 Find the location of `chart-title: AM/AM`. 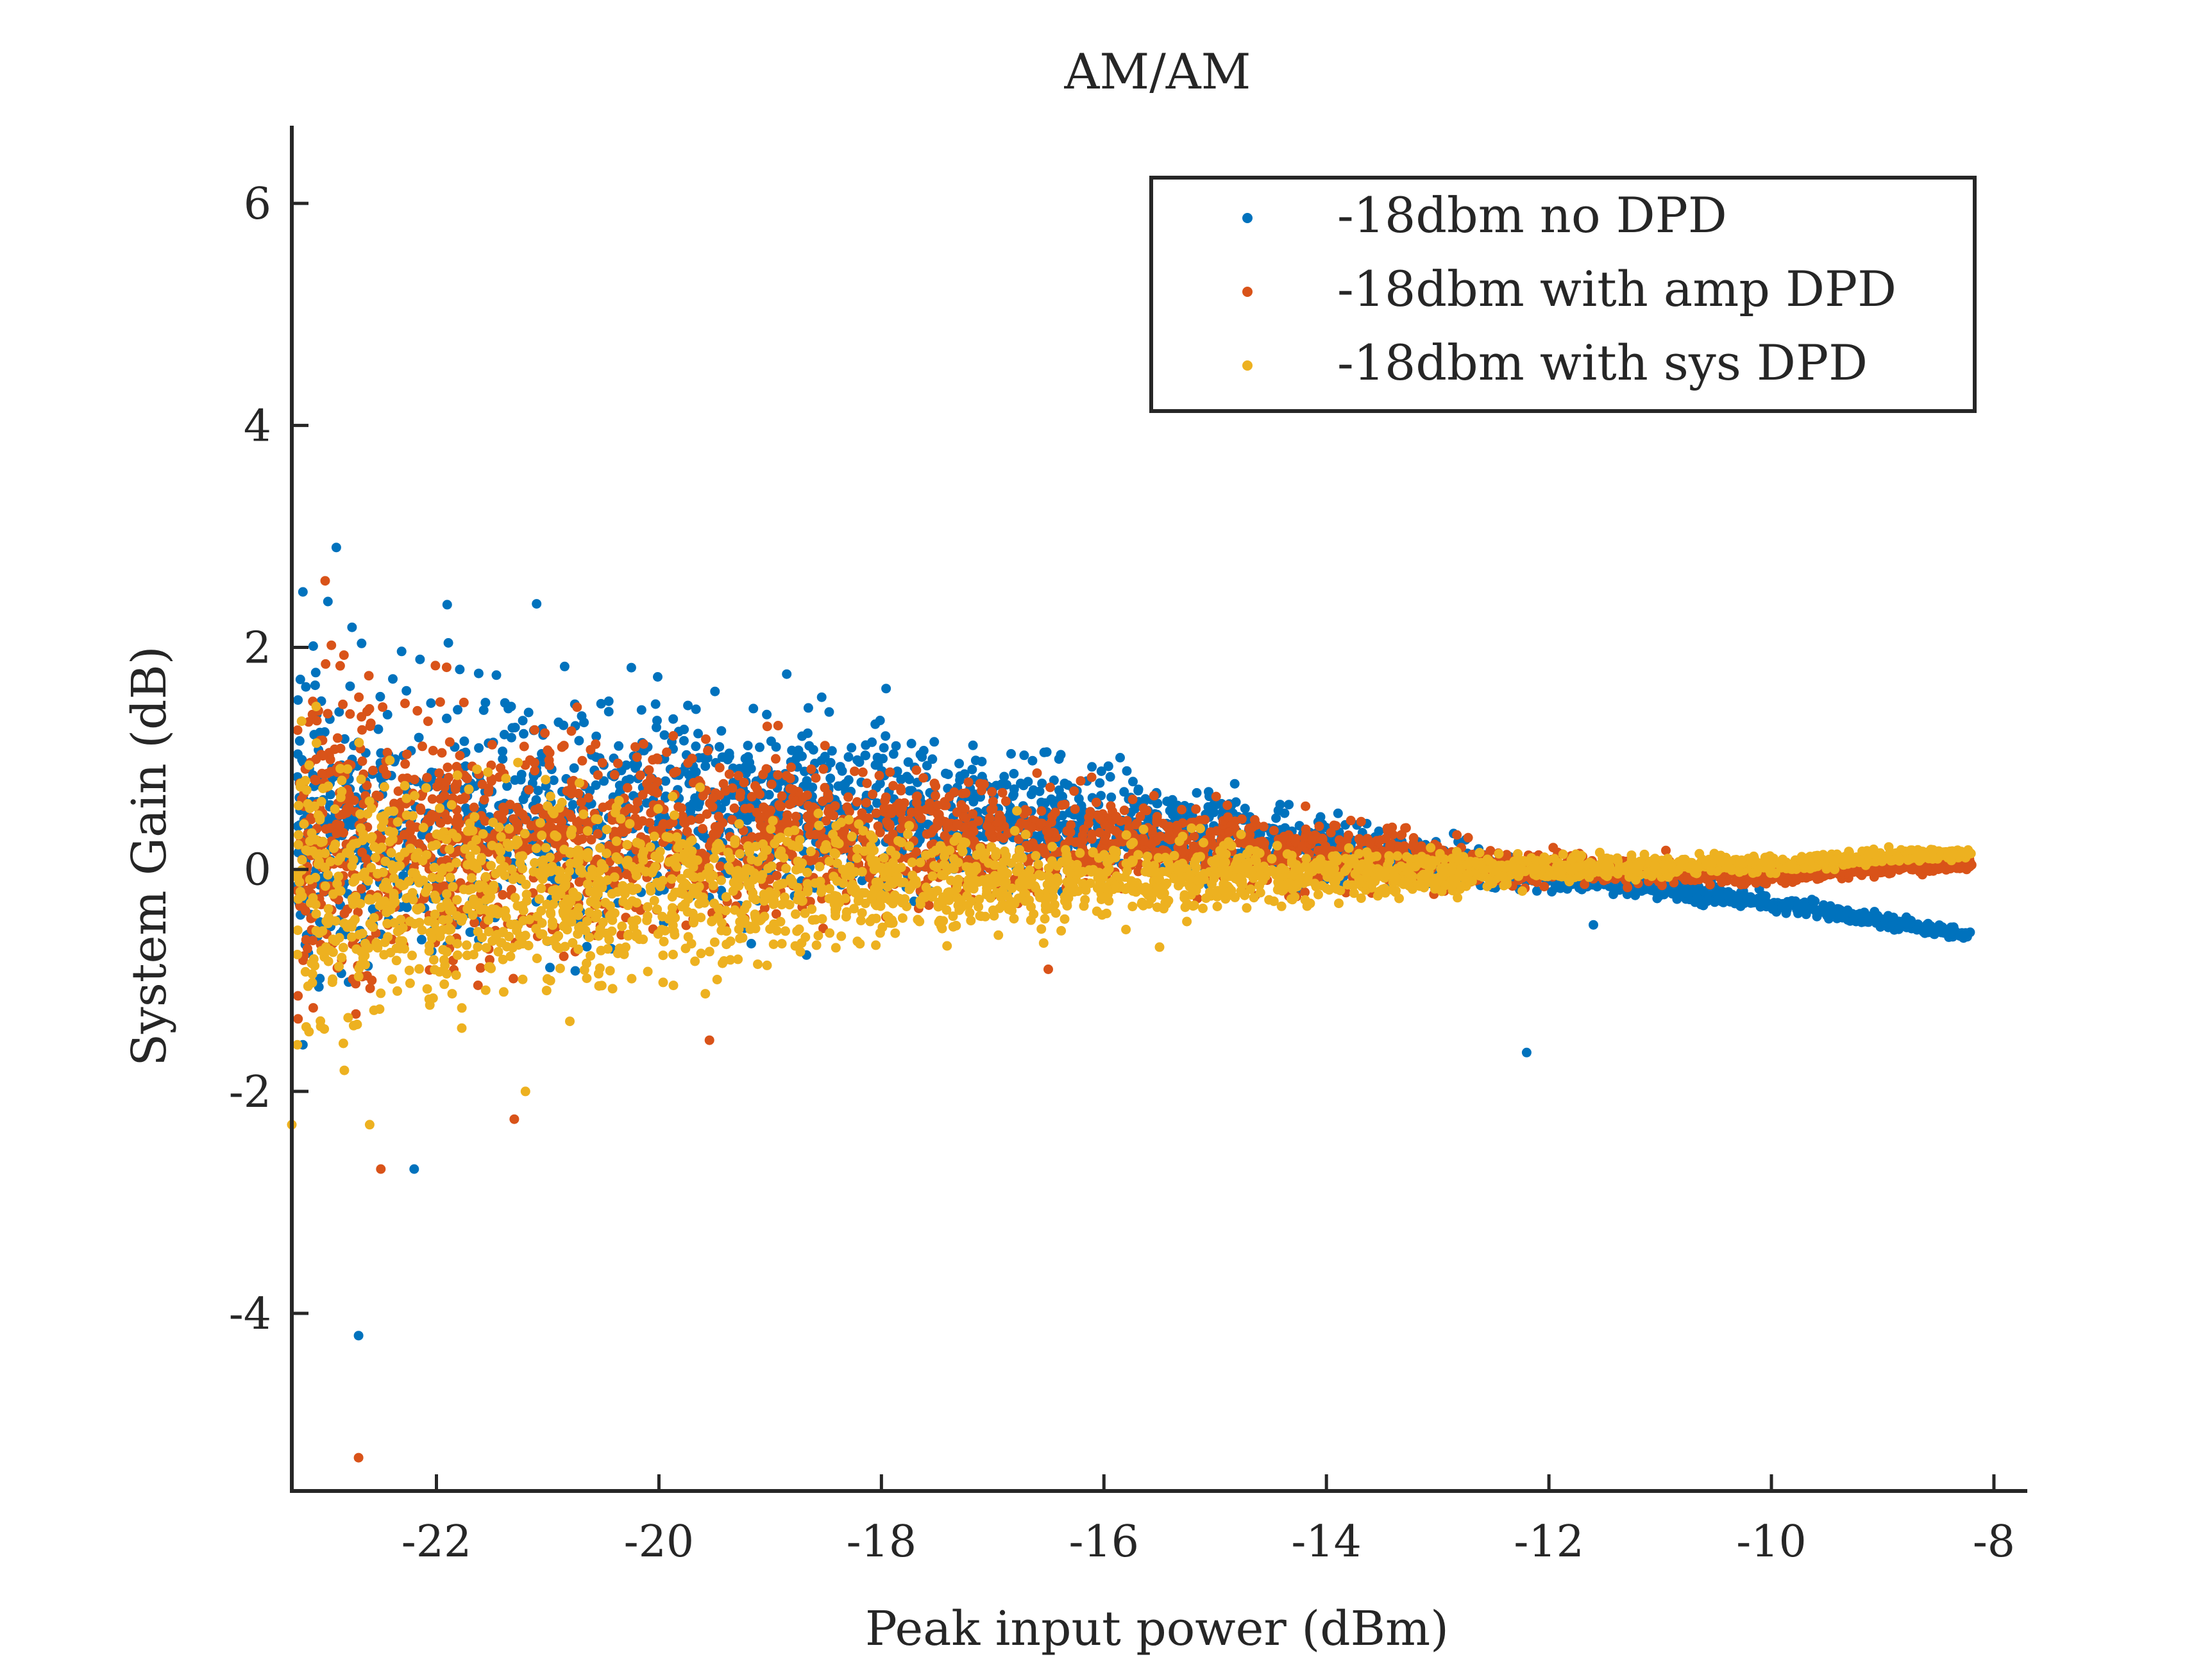

chart-title: AM/AM is located at coordinates (1157, 71).